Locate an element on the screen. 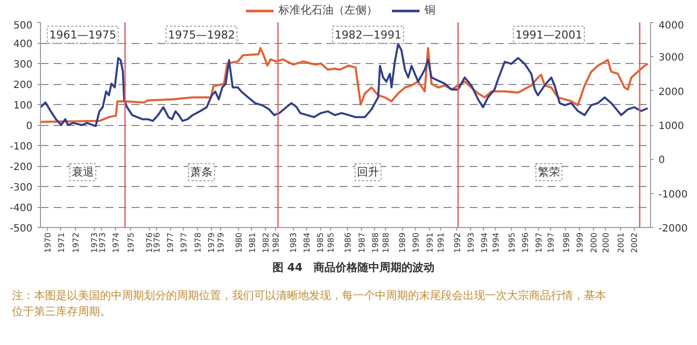 The image size is (697, 345). x-tick-label: 1983 is located at coordinates (293, 242).